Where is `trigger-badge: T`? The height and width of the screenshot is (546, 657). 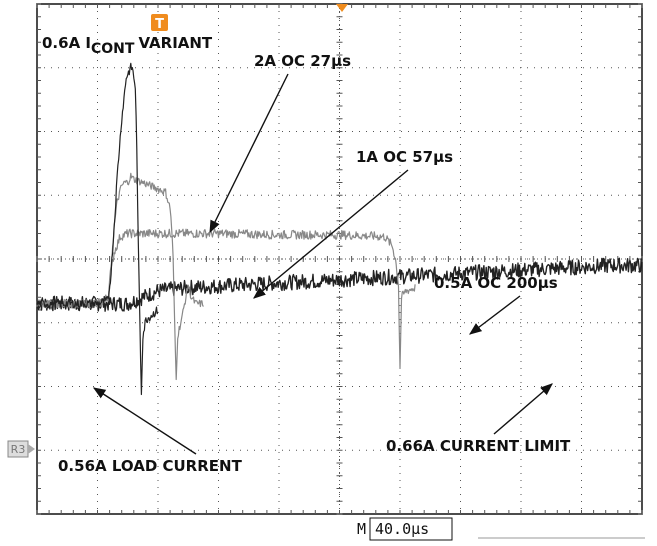 trigger-badge: T is located at coordinates (159, 23).